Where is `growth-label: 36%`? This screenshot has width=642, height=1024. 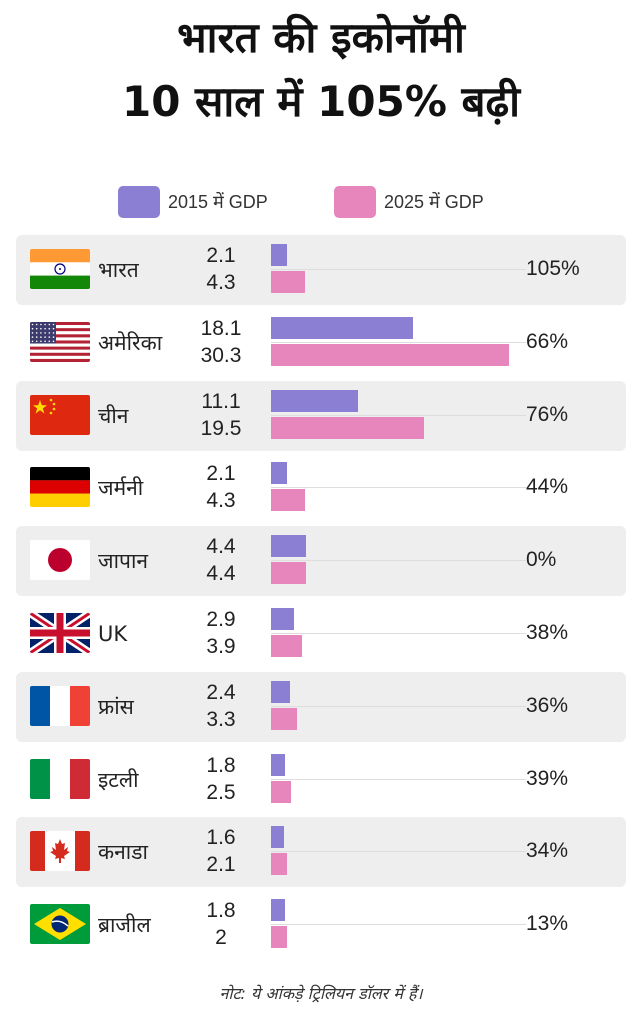
growth-label: 36% is located at coordinates (547, 705).